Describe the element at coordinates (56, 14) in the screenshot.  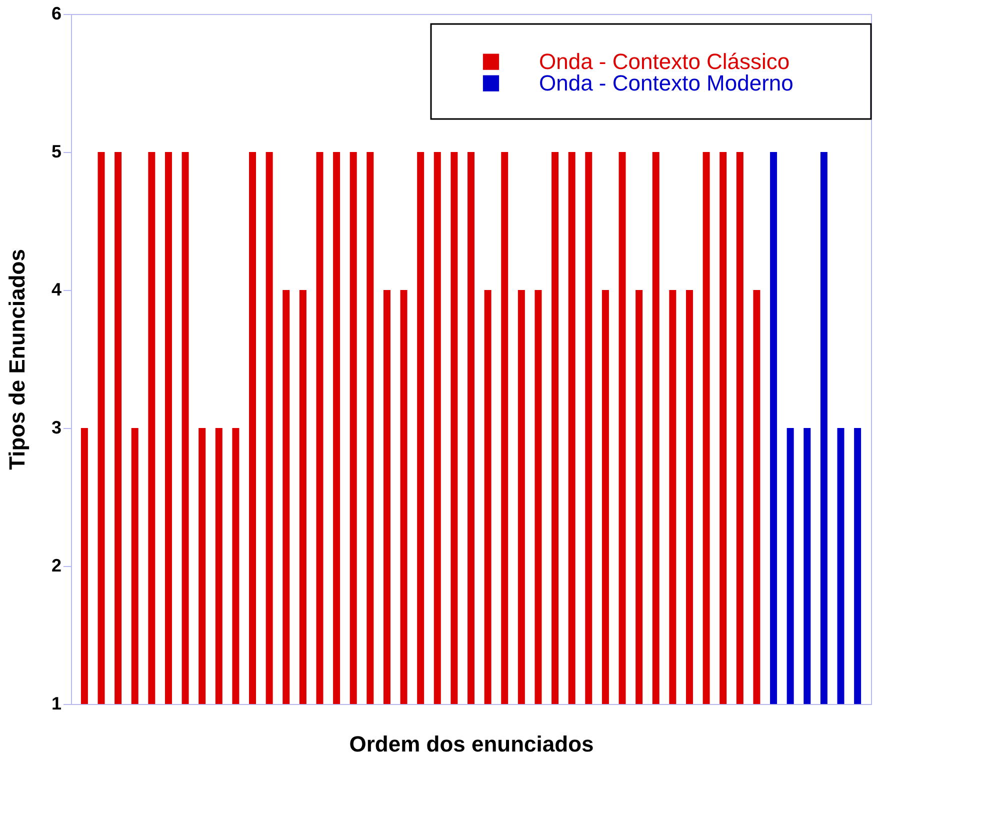
I see `y-tick-label: 6` at that location.